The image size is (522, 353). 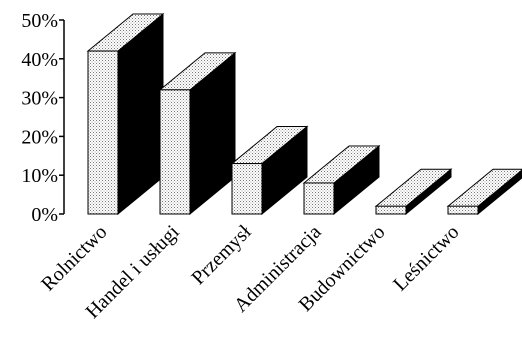 I want to click on y-tick-label: 40%, so click(x=39, y=60).